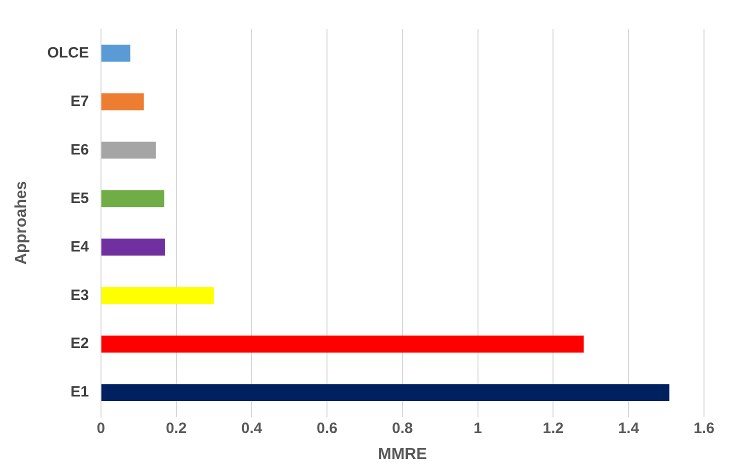 This screenshot has width=732, height=476. What do you see at coordinates (21, 223) in the screenshot?
I see `y-axis-title: Approahes` at bounding box center [21, 223].